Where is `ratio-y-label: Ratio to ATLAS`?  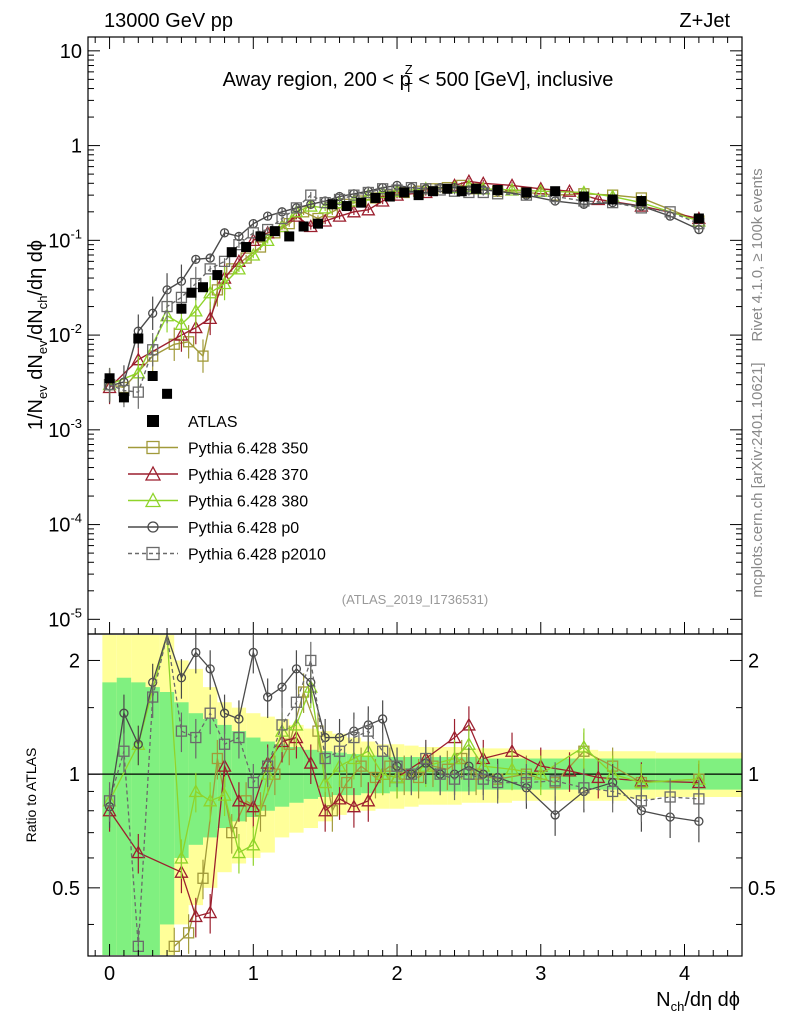
ratio-y-label: Ratio to ATLAS is located at coordinates (31, 795).